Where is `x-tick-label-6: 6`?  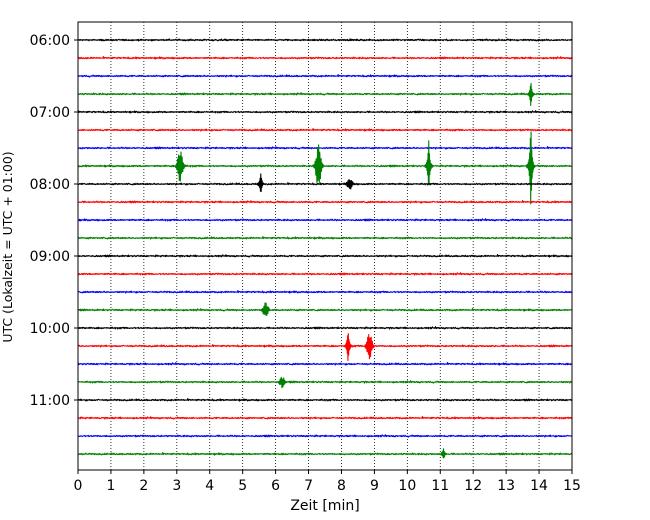
x-tick-label-6: 6 is located at coordinates (275, 486).